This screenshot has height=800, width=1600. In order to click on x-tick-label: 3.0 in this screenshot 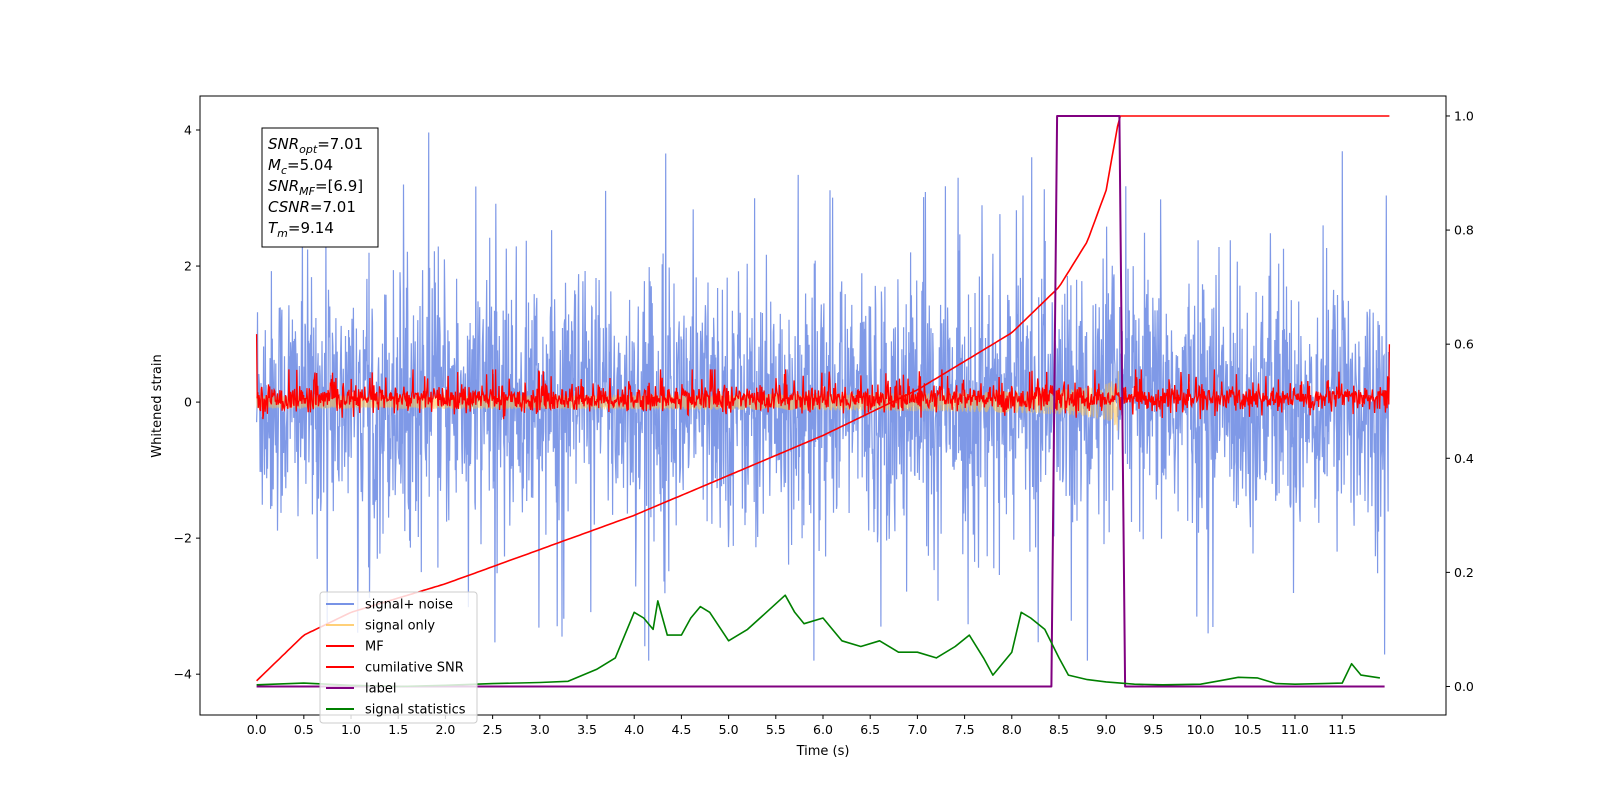, I will do `click(540, 729)`.